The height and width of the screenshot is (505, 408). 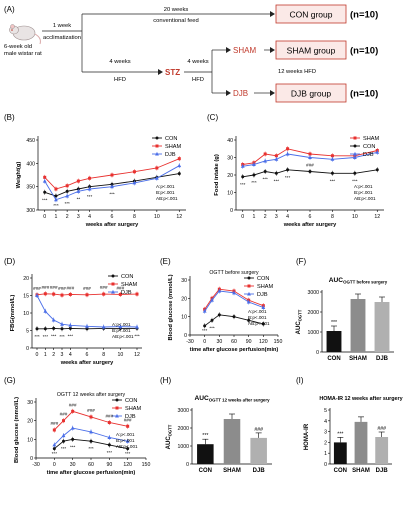 I want to click on y-tick-label: 5, so click(x=27, y=332).